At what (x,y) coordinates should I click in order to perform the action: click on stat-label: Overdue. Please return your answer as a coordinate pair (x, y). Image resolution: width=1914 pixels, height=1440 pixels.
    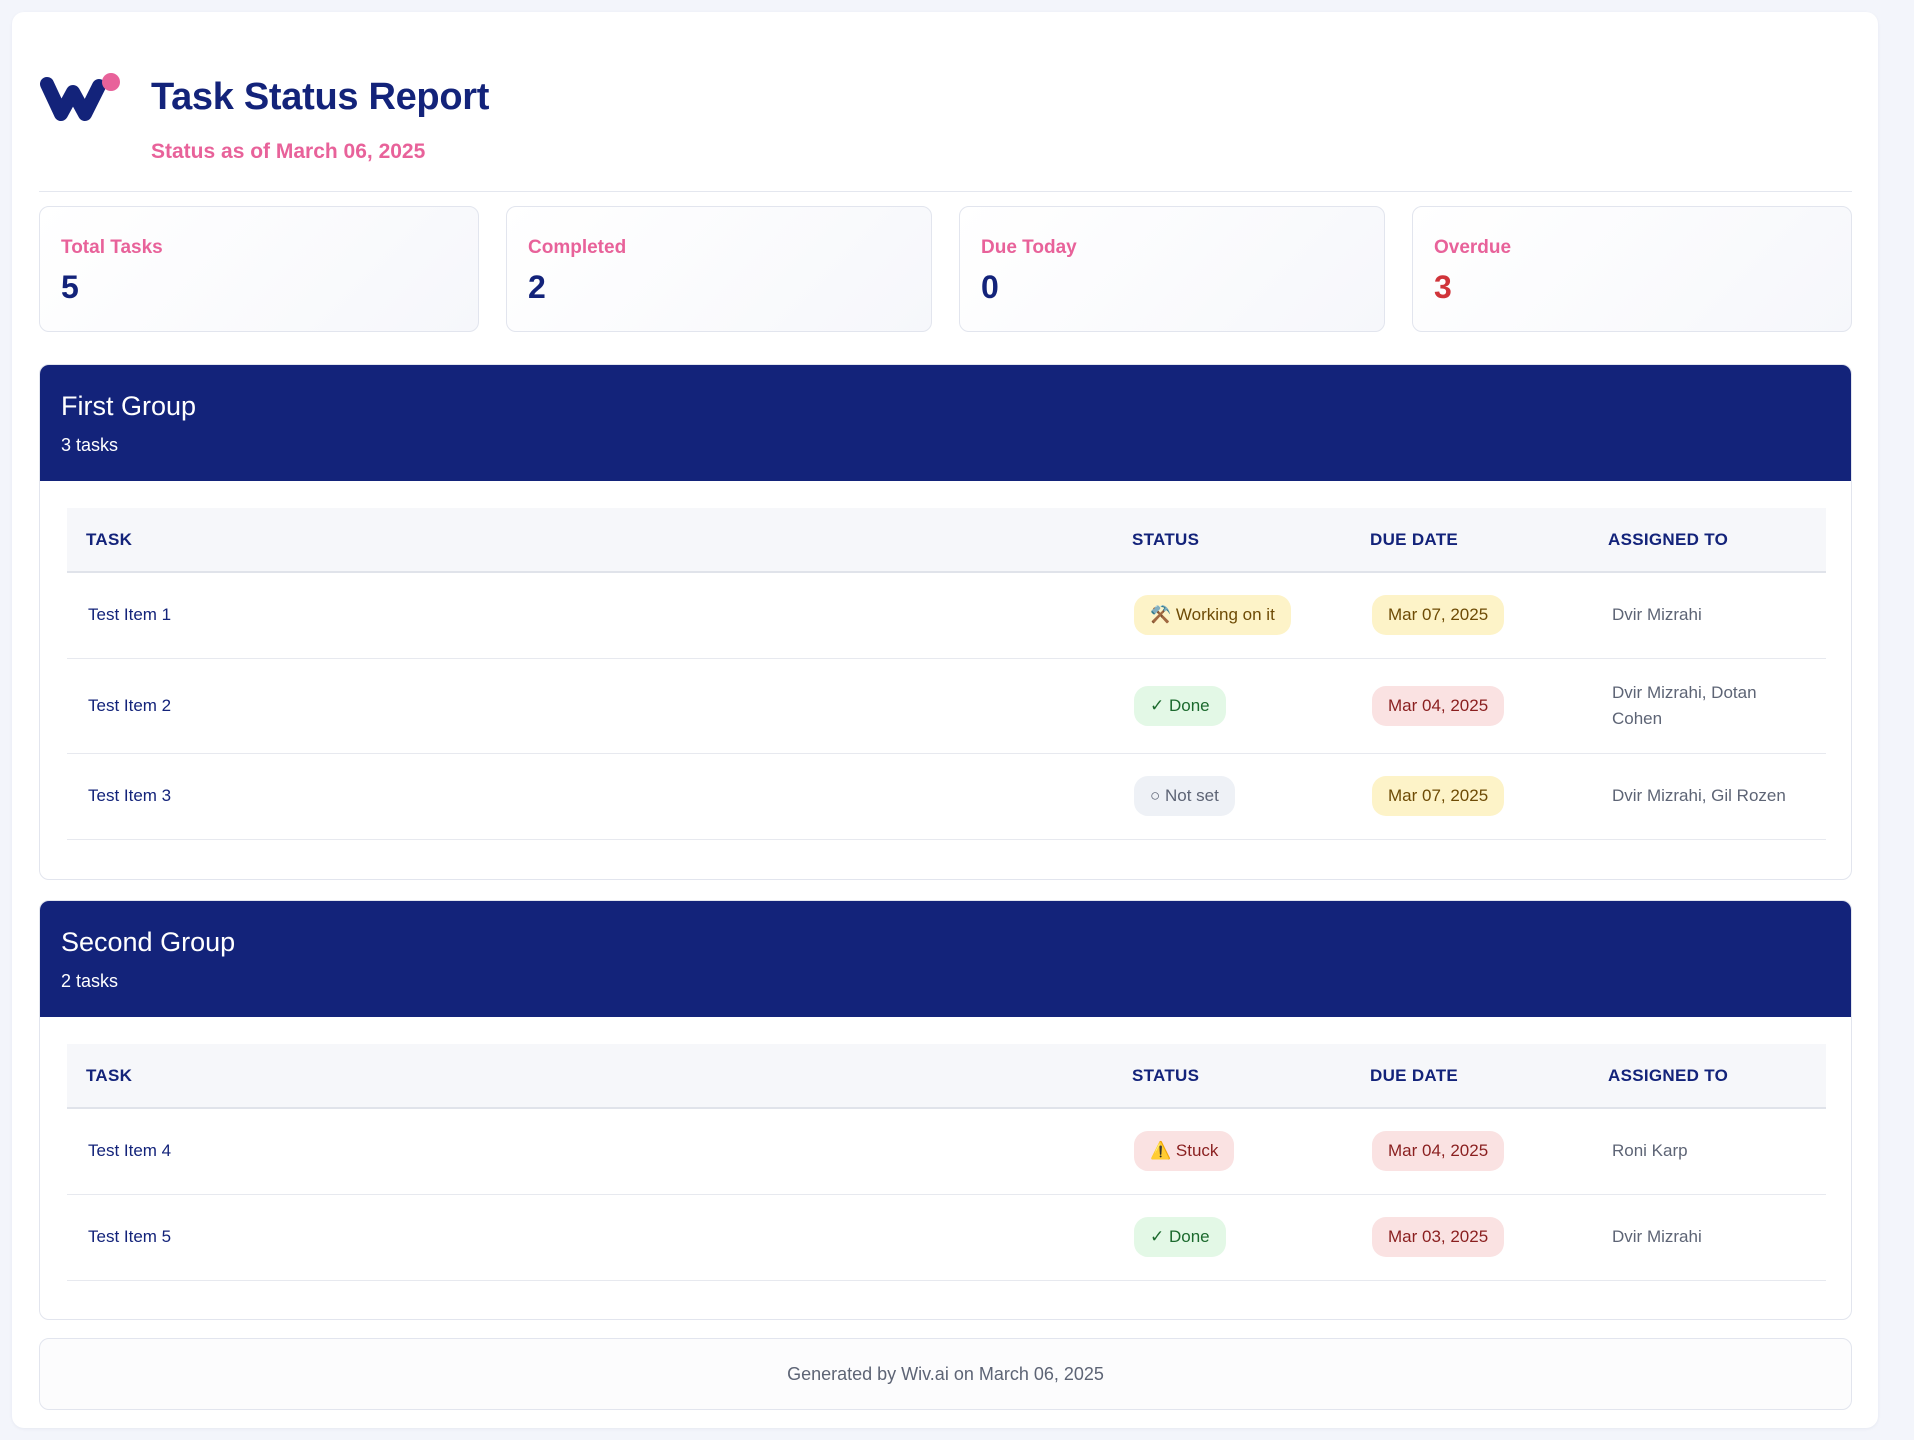
    Looking at the image, I should click on (1473, 247).